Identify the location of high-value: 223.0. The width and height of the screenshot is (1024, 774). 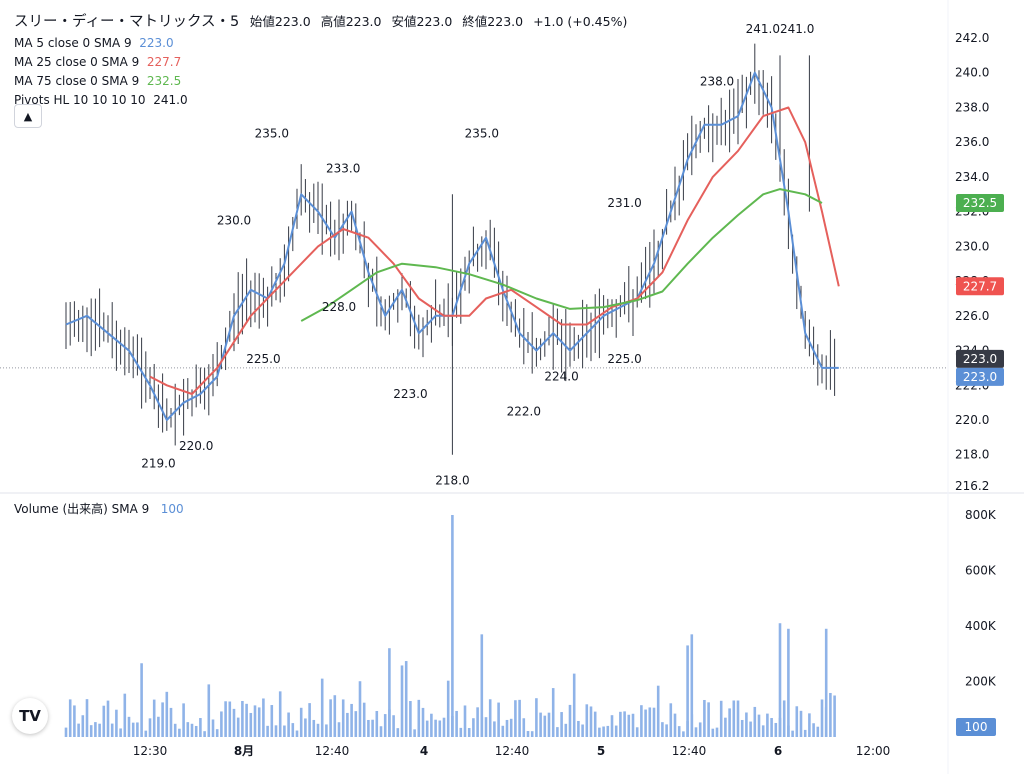
(364, 21).